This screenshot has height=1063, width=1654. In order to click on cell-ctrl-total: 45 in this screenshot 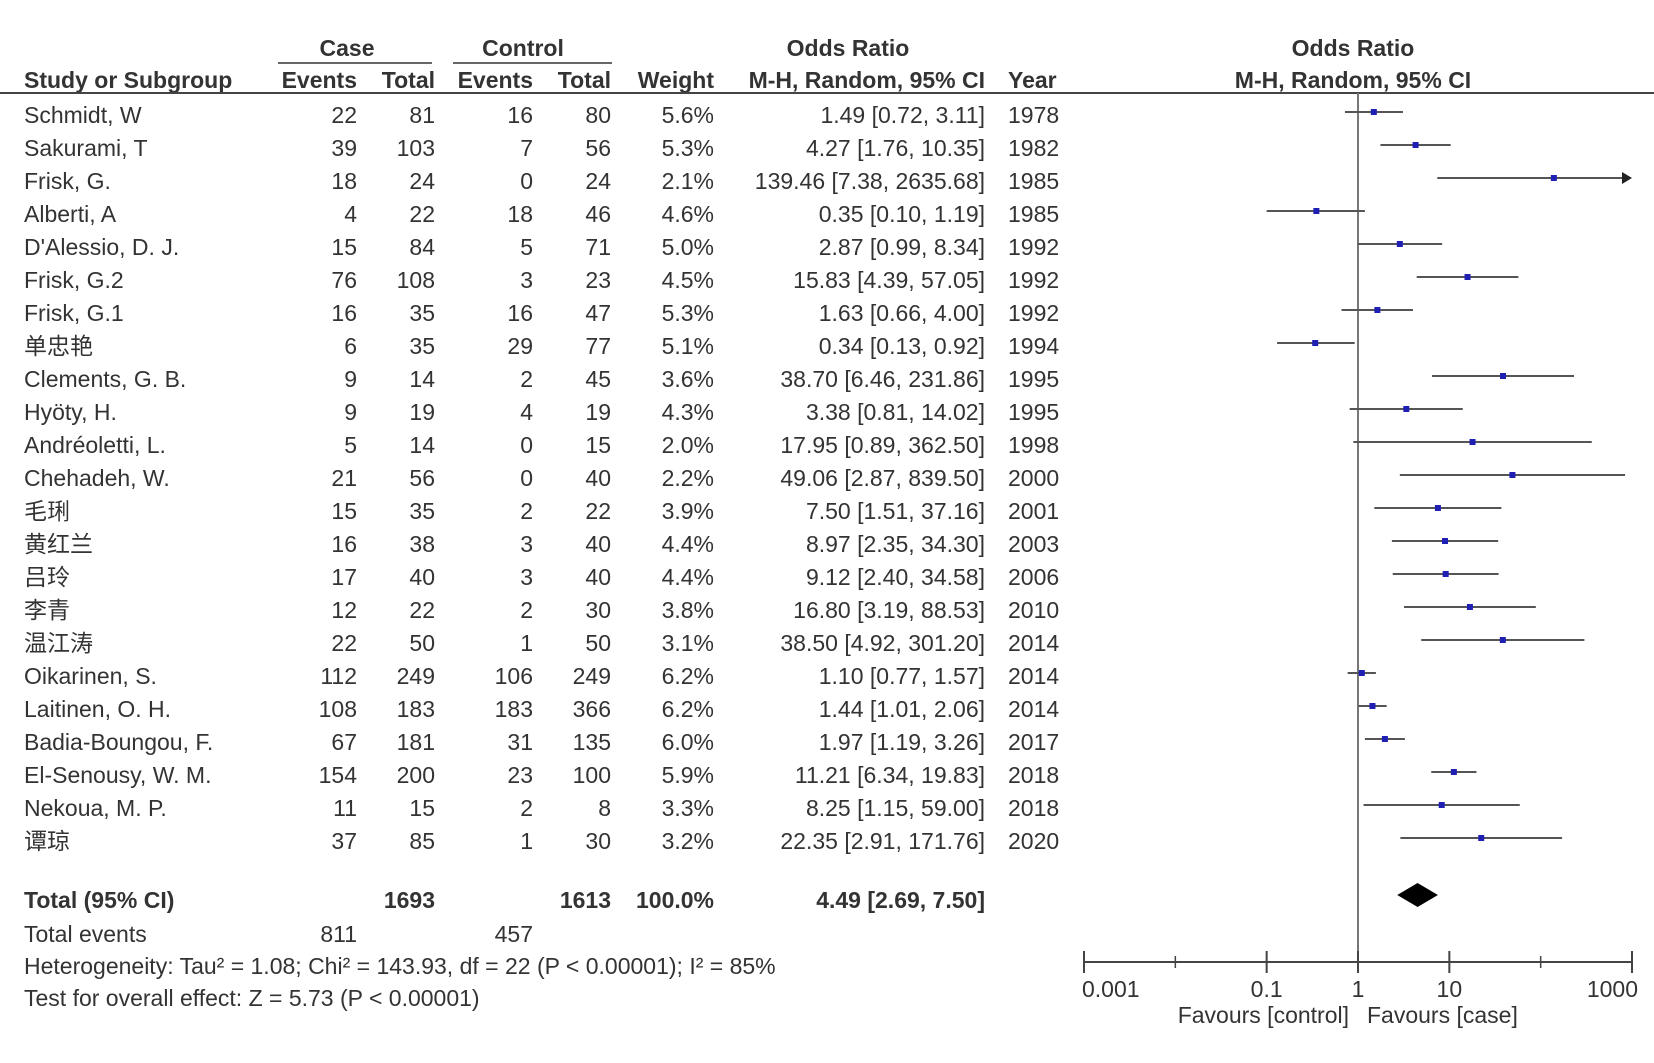, I will do `click(598, 379)`.